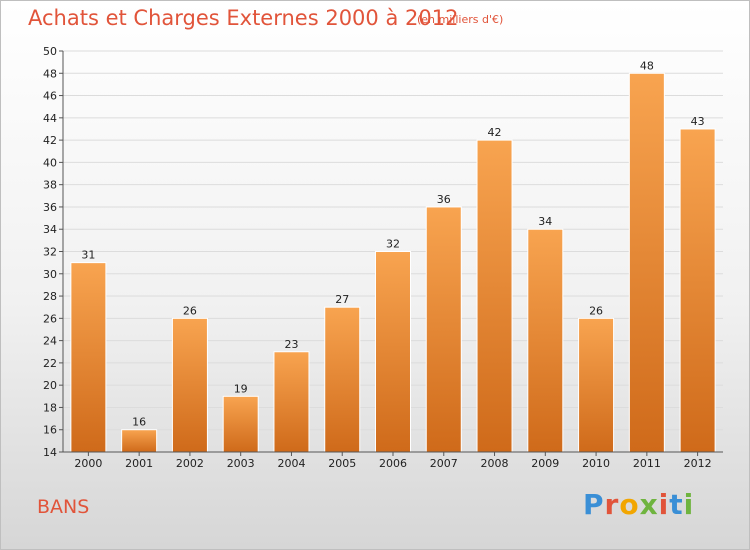 The height and width of the screenshot is (550, 750). Describe the element at coordinates (50, 207) in the screenshot. I see `y-tick-label: 36` at that location.